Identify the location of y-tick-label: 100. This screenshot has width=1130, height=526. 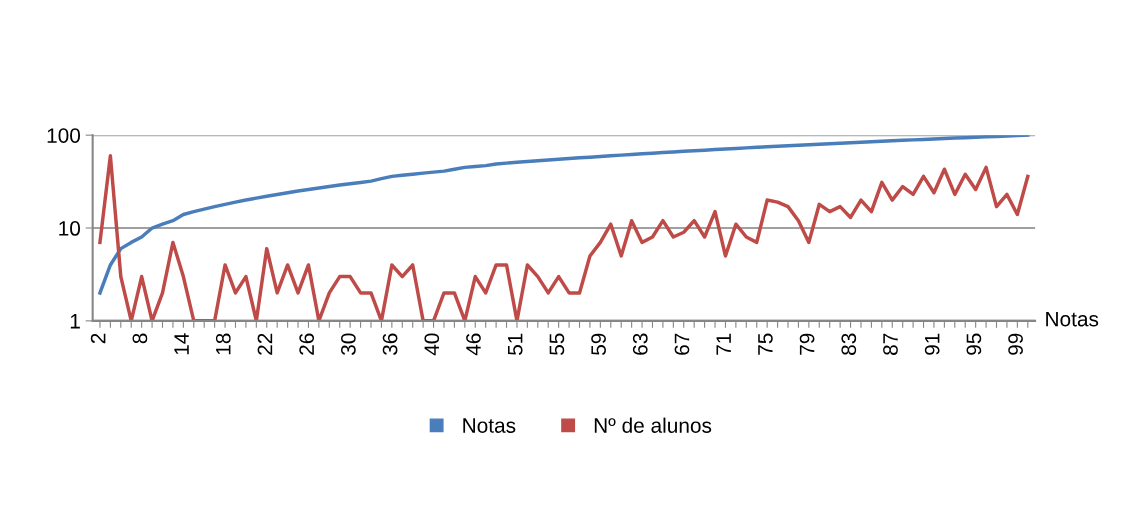
(64, 135).